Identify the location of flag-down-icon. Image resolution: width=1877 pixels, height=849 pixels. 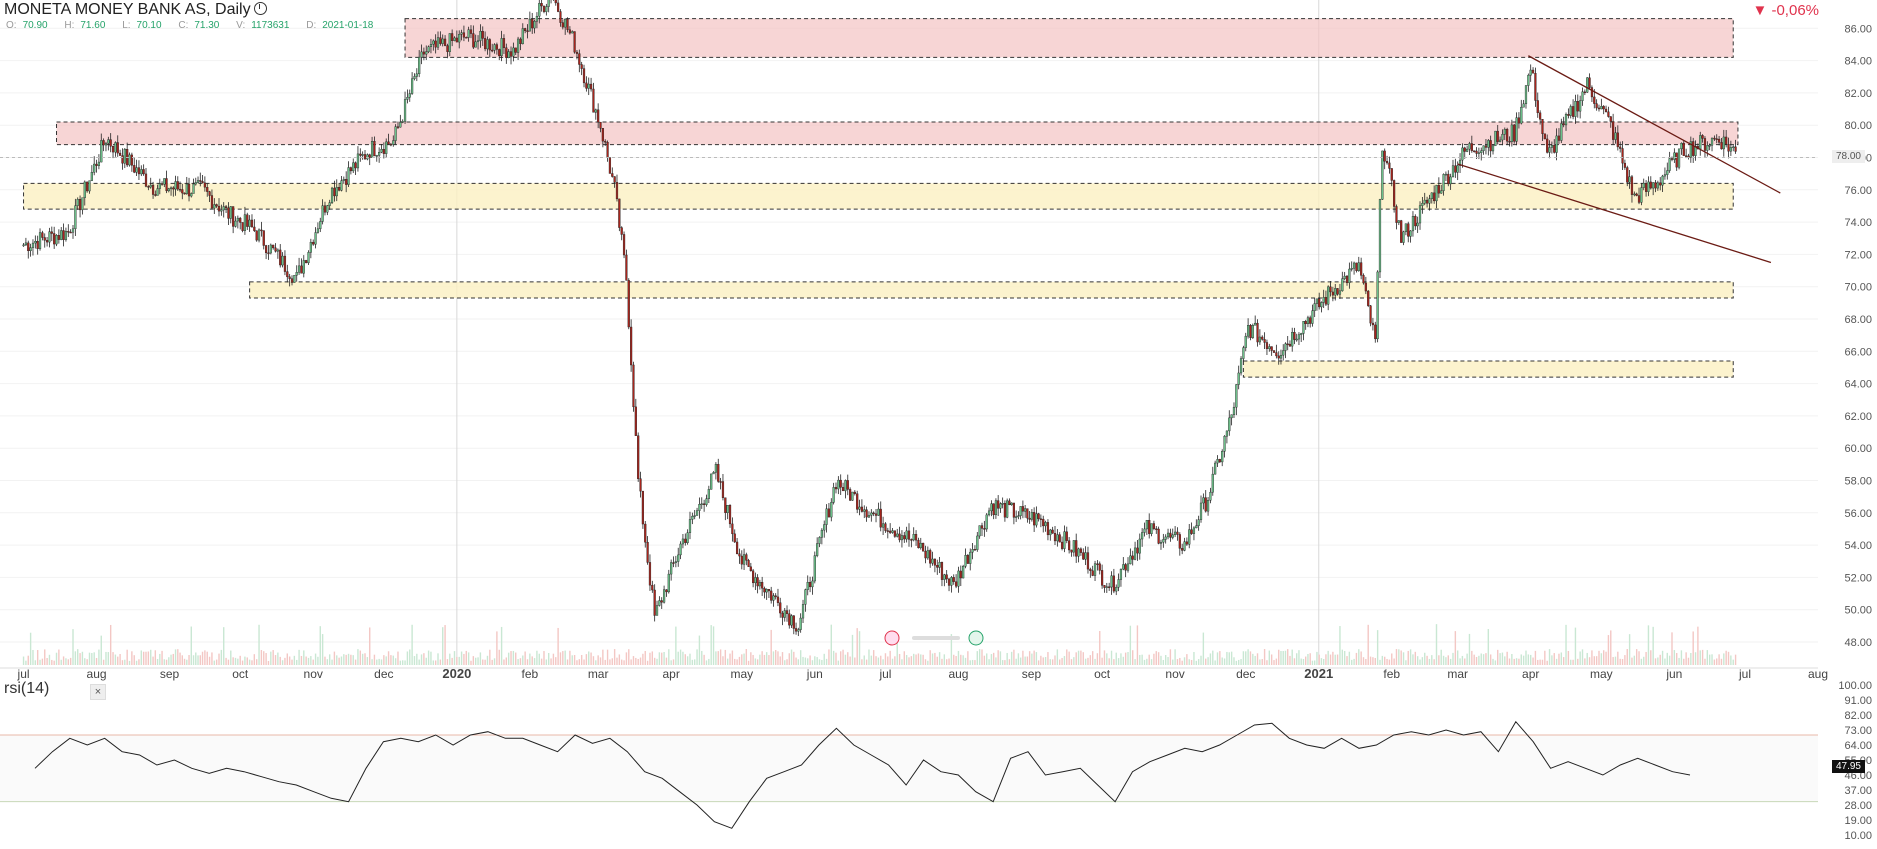
(892, 638).